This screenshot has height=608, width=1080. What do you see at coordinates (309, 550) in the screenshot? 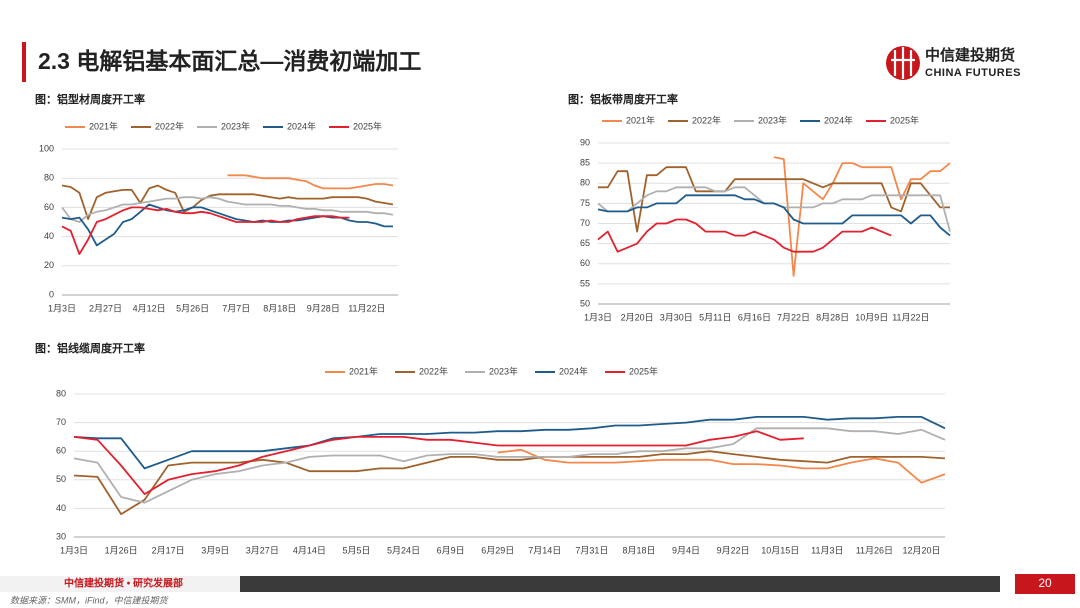
I see `x-tick-label: 4月14日` at bounding box center [309, 550].